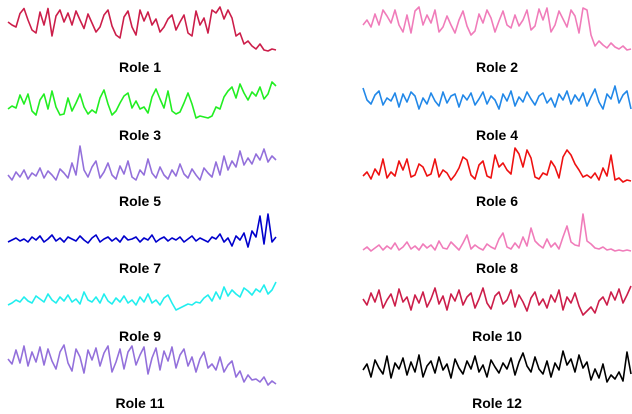  What do you see at coordinates (497, 268) in the screenshot?
I see `panel-label-role-8: Role 8` at bounding box center [497, 268].